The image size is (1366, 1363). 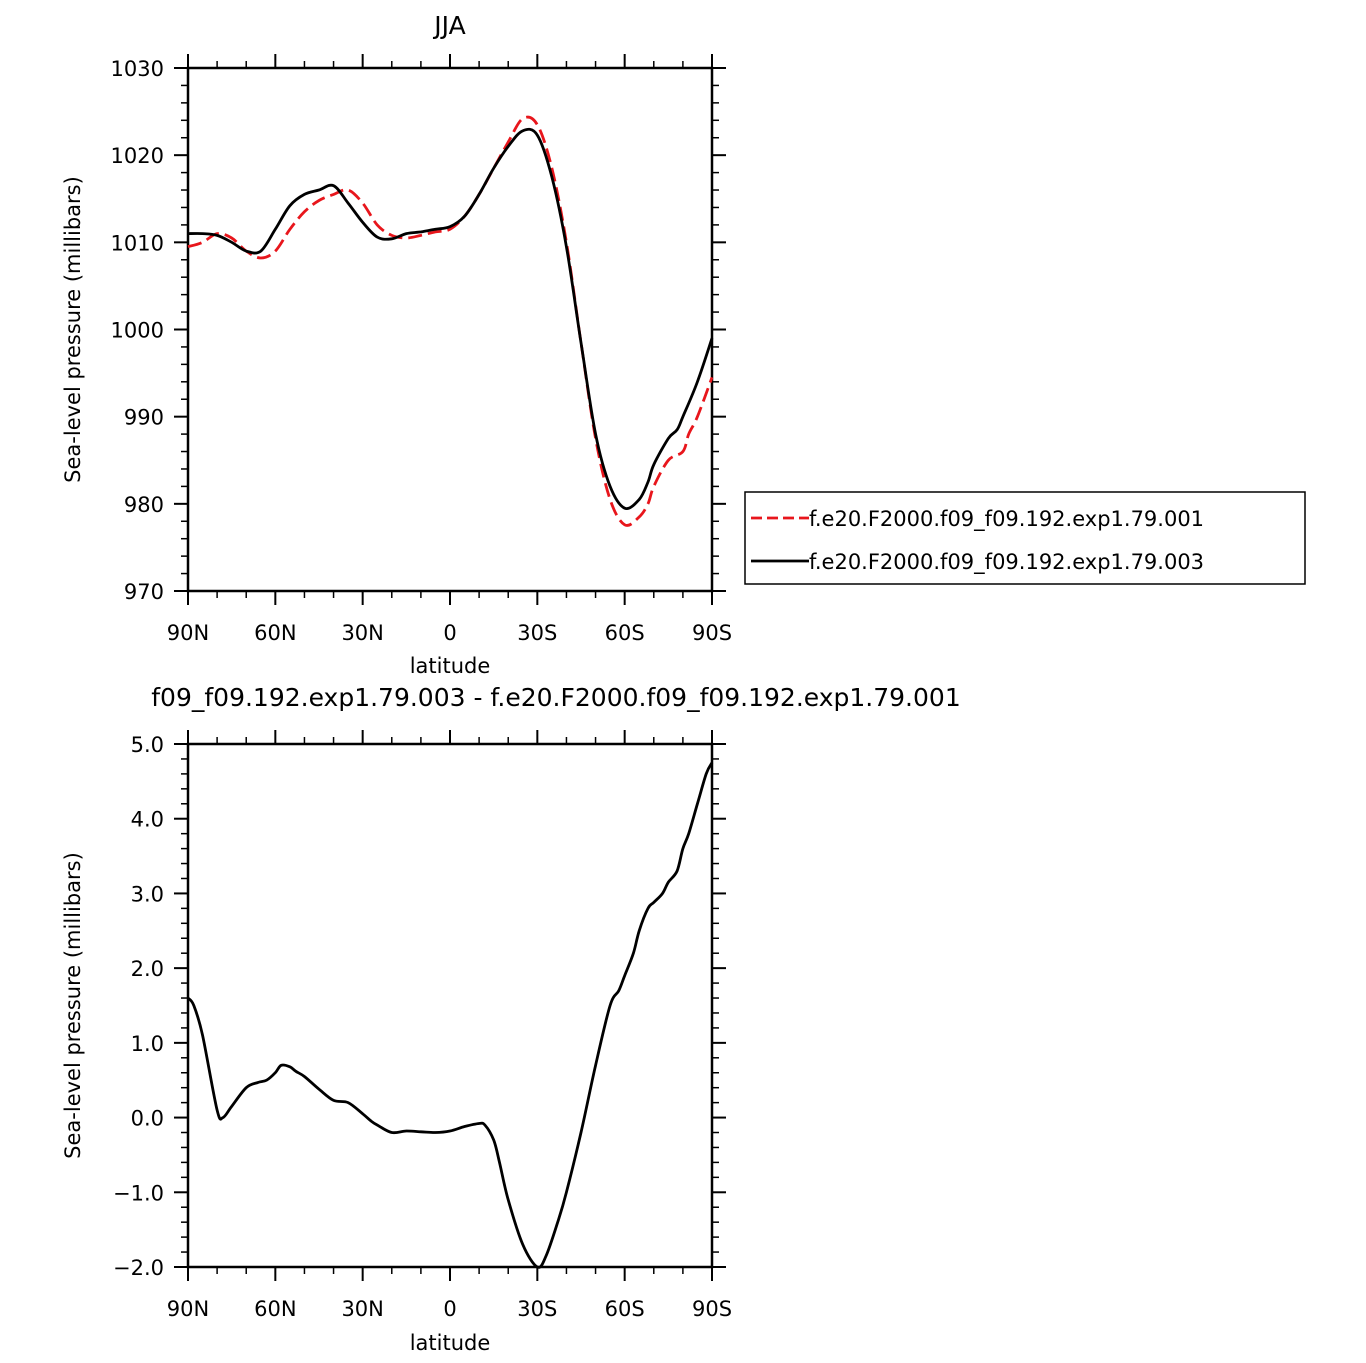 What do you see at coordinates (147, 969) in the screenshot?
I see `y-tick-label: 2.0` at bounding box center [147, 969].